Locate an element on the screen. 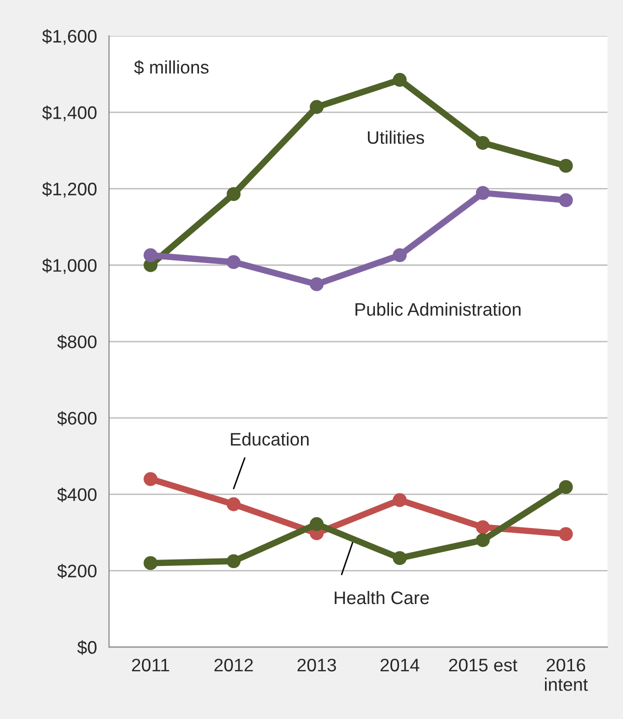  x-tick-label: 2015 est is located at coordinates (483, 665).